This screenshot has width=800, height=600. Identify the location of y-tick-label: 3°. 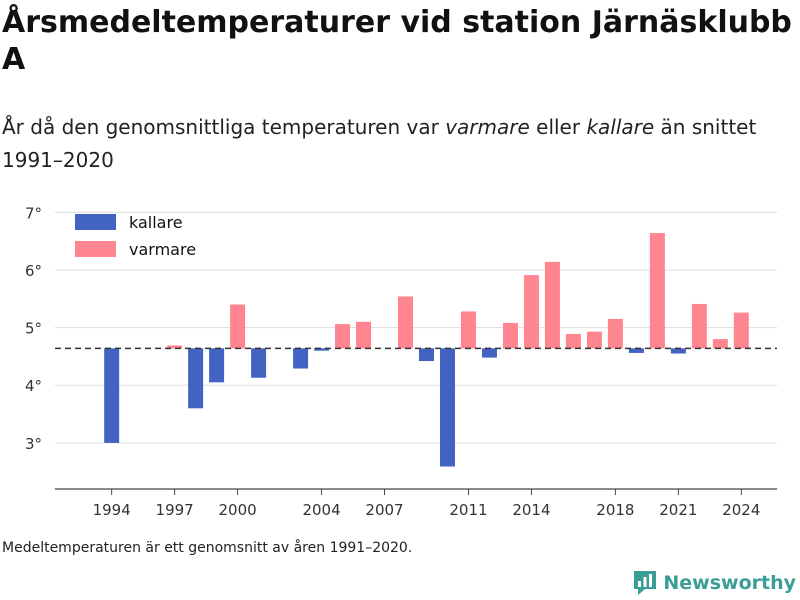
(33, 444).